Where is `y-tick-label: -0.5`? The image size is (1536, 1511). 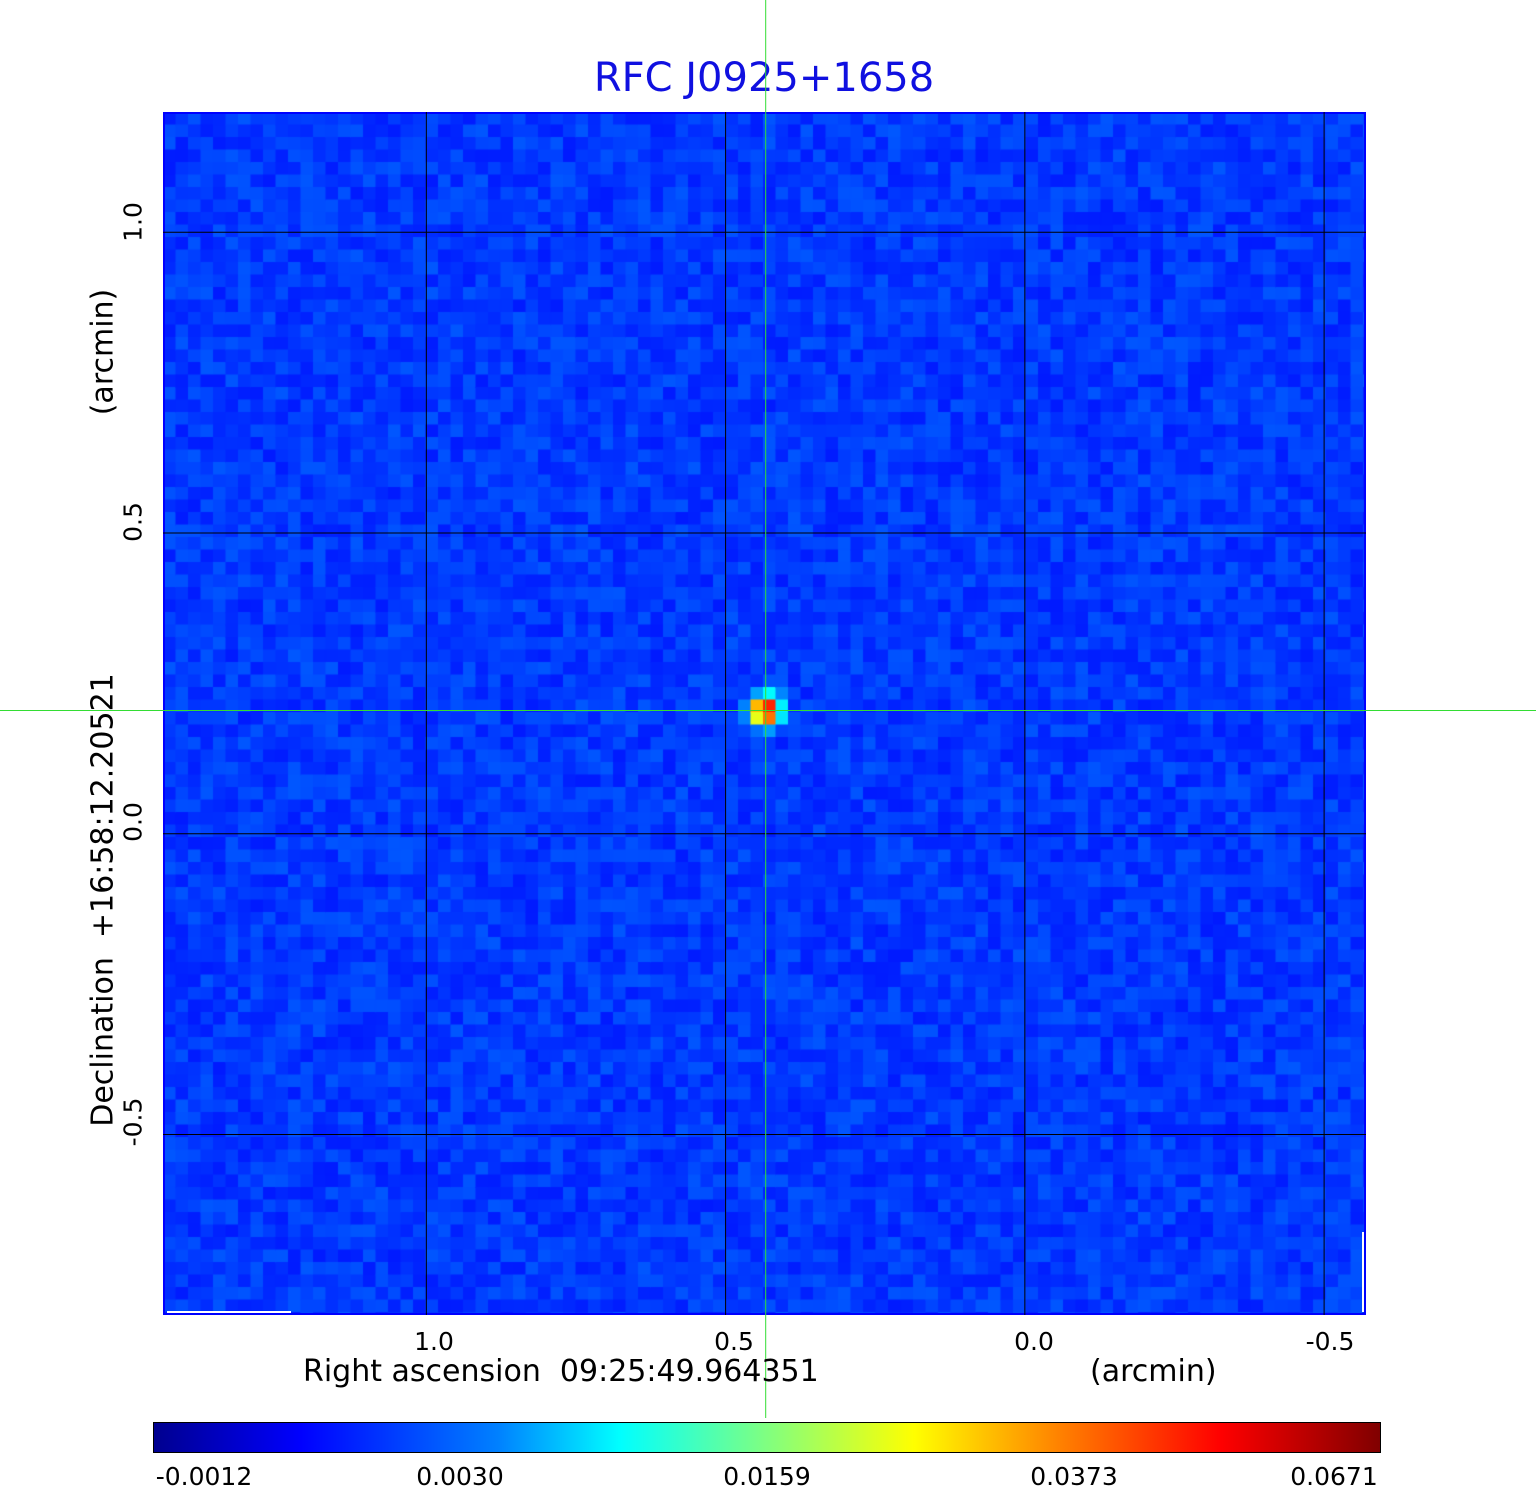
y-tick-label: -0.5 is located at coordinates (133, 1122).